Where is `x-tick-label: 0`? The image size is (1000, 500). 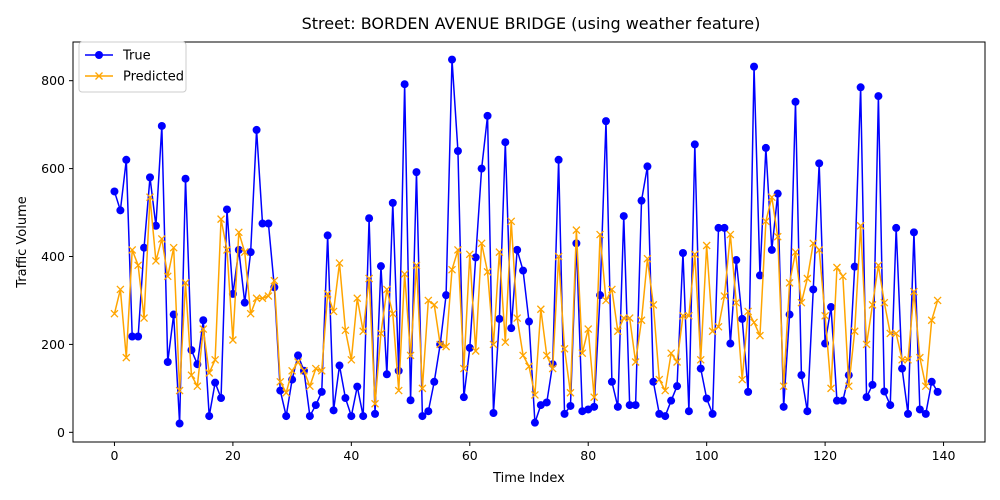 x-tick-label: 0 is located at coordinates (114, 455).